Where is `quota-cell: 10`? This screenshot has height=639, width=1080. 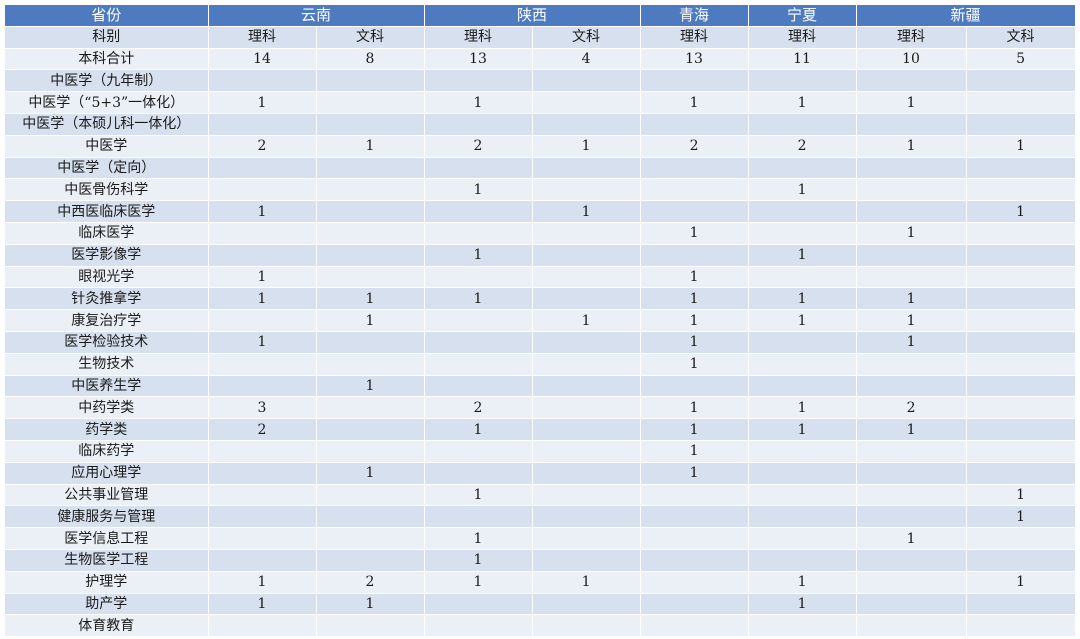
quota-cell: 10 is located at coordinates (911, 59).